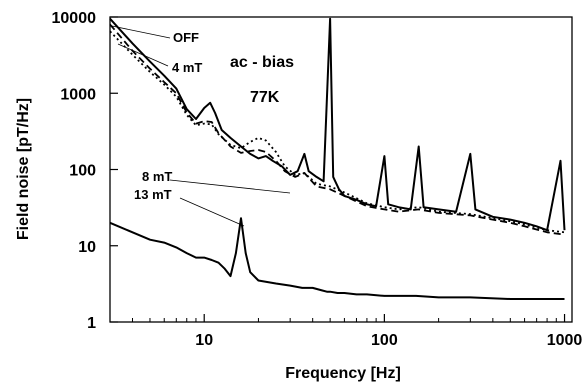 The width and height of the screenshot is (582, 385). Describe the element at coordinates (74, 18) in the screenshot. I see `y-tick-label: 10000` at that location.